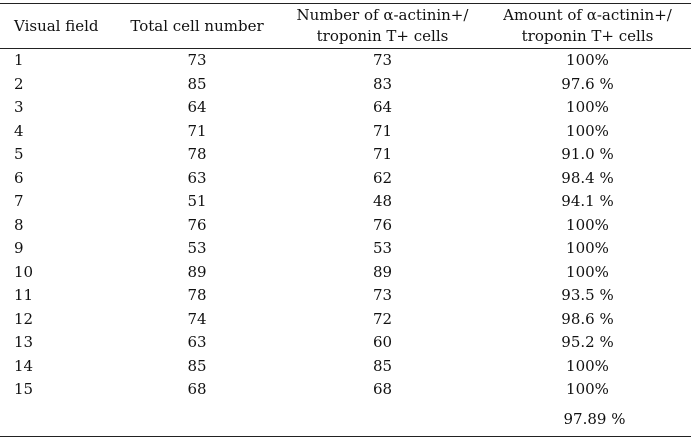  Describe the element at coordinates (197, 271) in the screenshot. I see `cell-total-cell-number: 89` at that location.